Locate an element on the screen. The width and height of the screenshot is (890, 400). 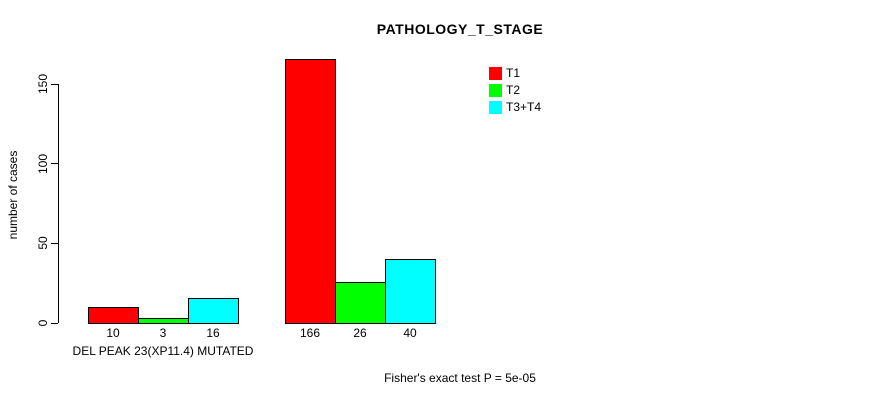
bar-value-label: 10 is located at coordinates (113, 333).